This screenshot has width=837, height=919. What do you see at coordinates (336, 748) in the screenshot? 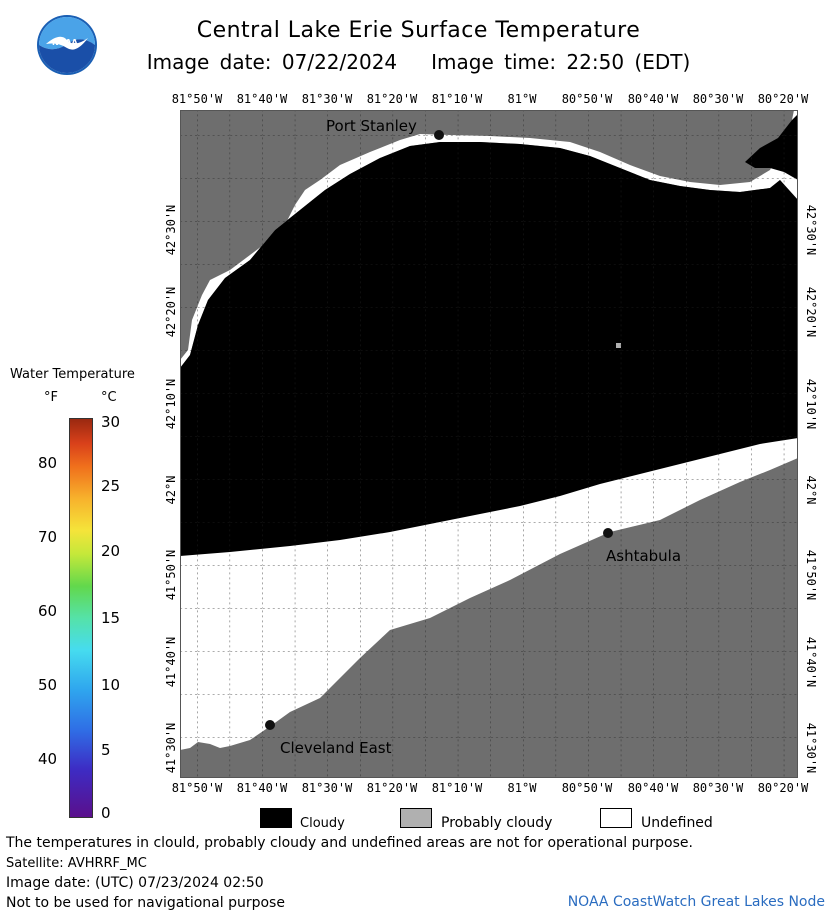
I see `city-label-cleveland: Cleveland East` at bounding box center [336, 748].